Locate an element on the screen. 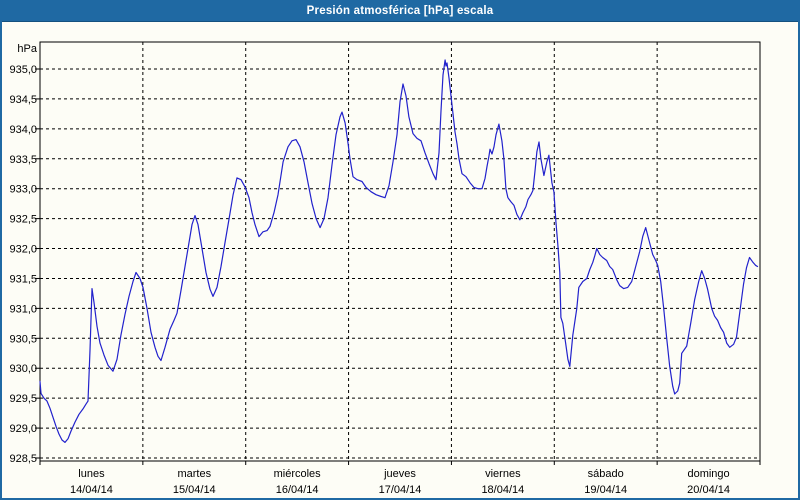  window-titlebar: Presión atmosférica [hPa] escala is located at coordinates (400, 12).